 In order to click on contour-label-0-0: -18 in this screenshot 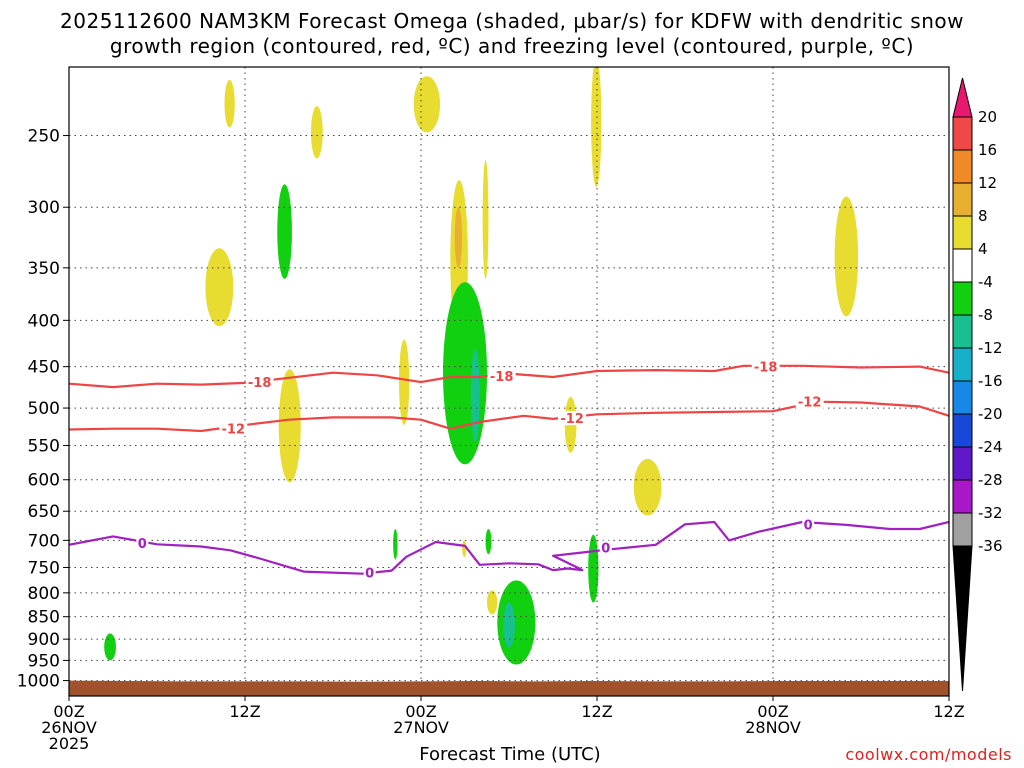, I will do `click(260, 383)`.